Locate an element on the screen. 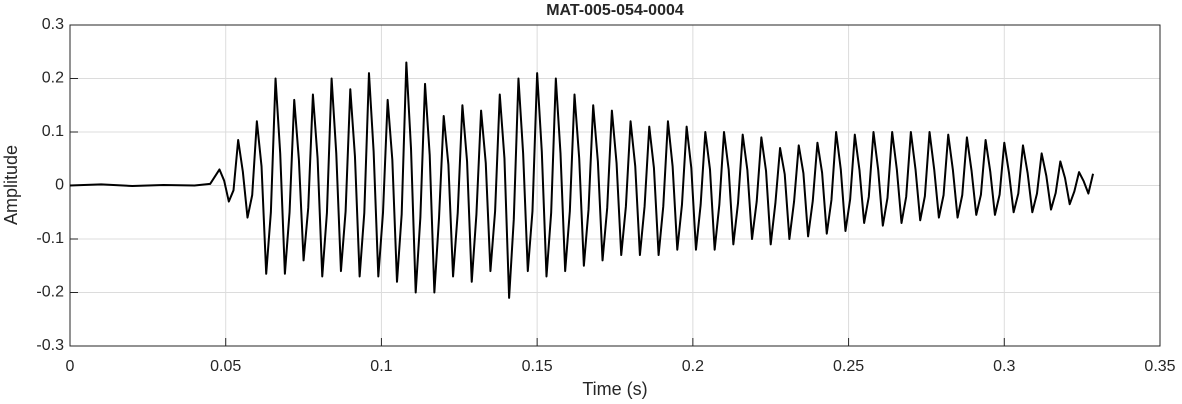 This screenshot has width=1182, height=404. y-tick-label: 0 is located at coordinates (59, 185).